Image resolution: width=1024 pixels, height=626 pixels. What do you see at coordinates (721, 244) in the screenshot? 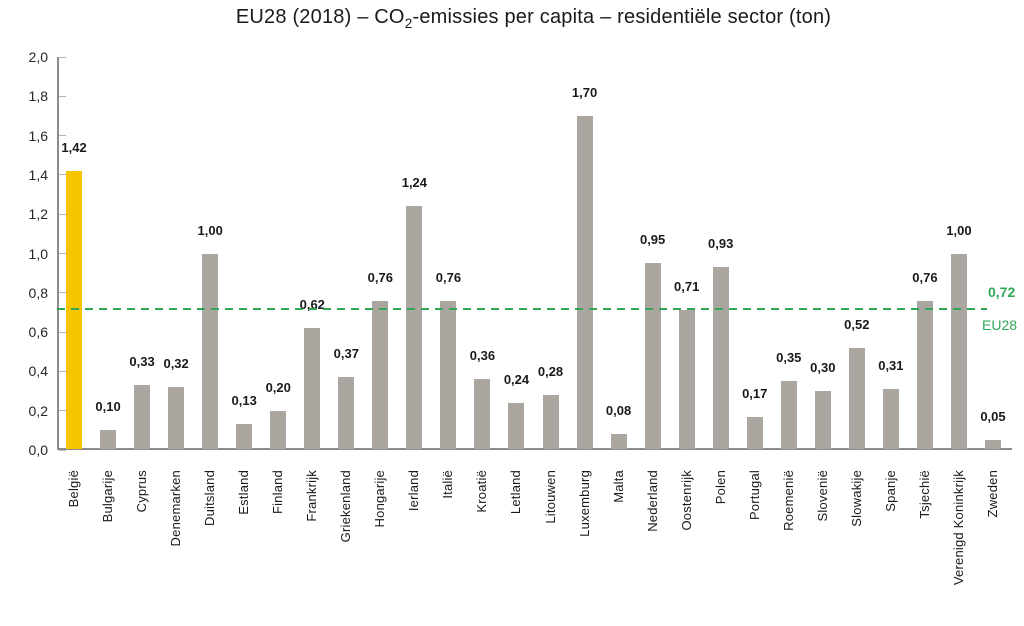
I see `bar-value-label: 0,93` at bounding box center [721, 244].